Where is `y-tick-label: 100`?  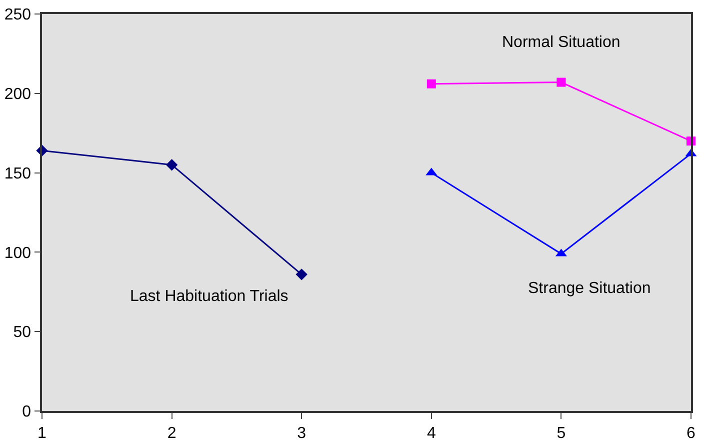 y-tick-label: 100 is located at coordinates (18, 253).